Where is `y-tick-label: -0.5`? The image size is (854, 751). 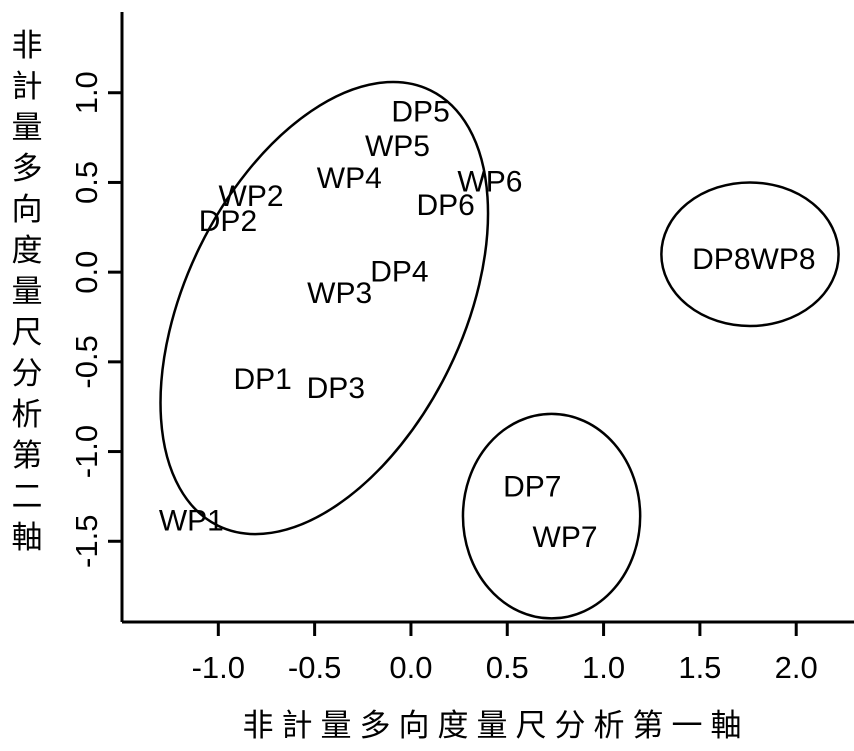
y-tick-label: -0.5 is located at coordinates (86, 361).